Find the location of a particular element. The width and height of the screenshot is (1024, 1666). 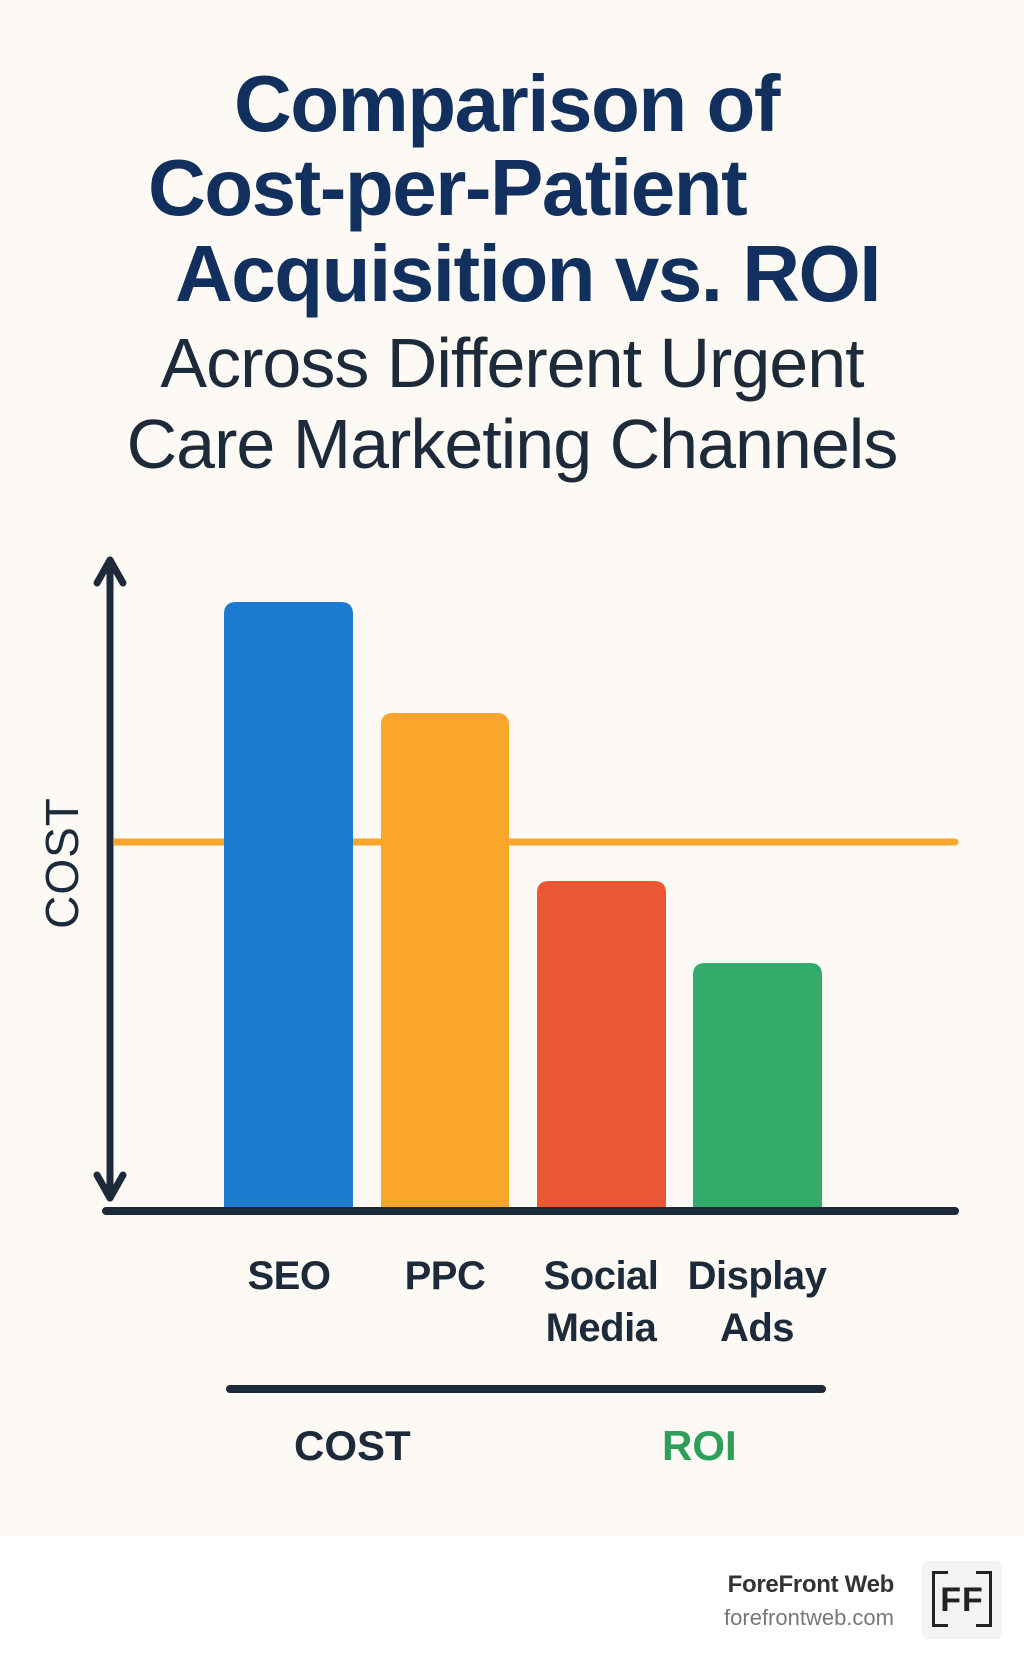

y-axis-label-text: COST is located at coordinates (62, 863).